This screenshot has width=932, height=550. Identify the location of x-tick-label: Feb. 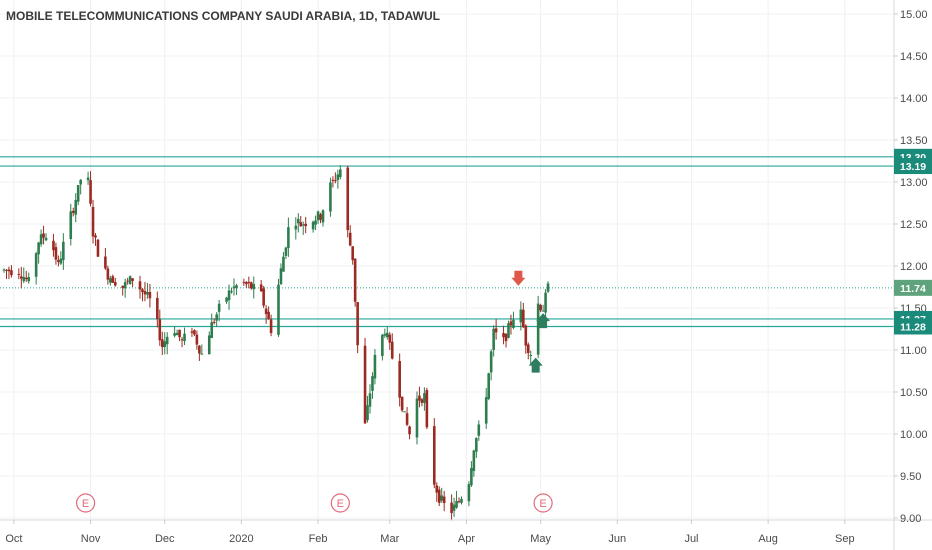
(318, 539).